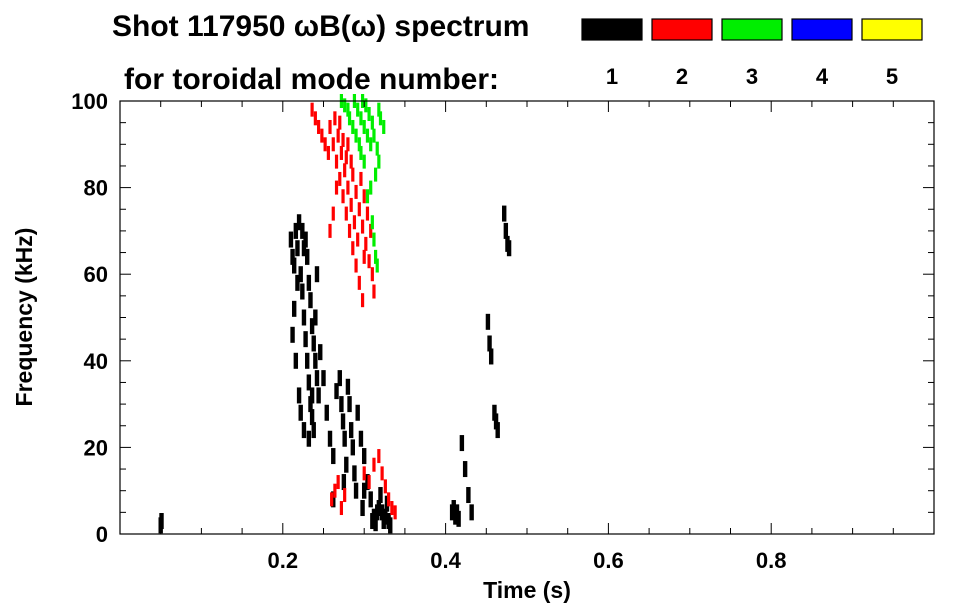 The width and height of the screenshot is (963, 615). I want to click on x-tick-label: 0.4, so click(445, 560).